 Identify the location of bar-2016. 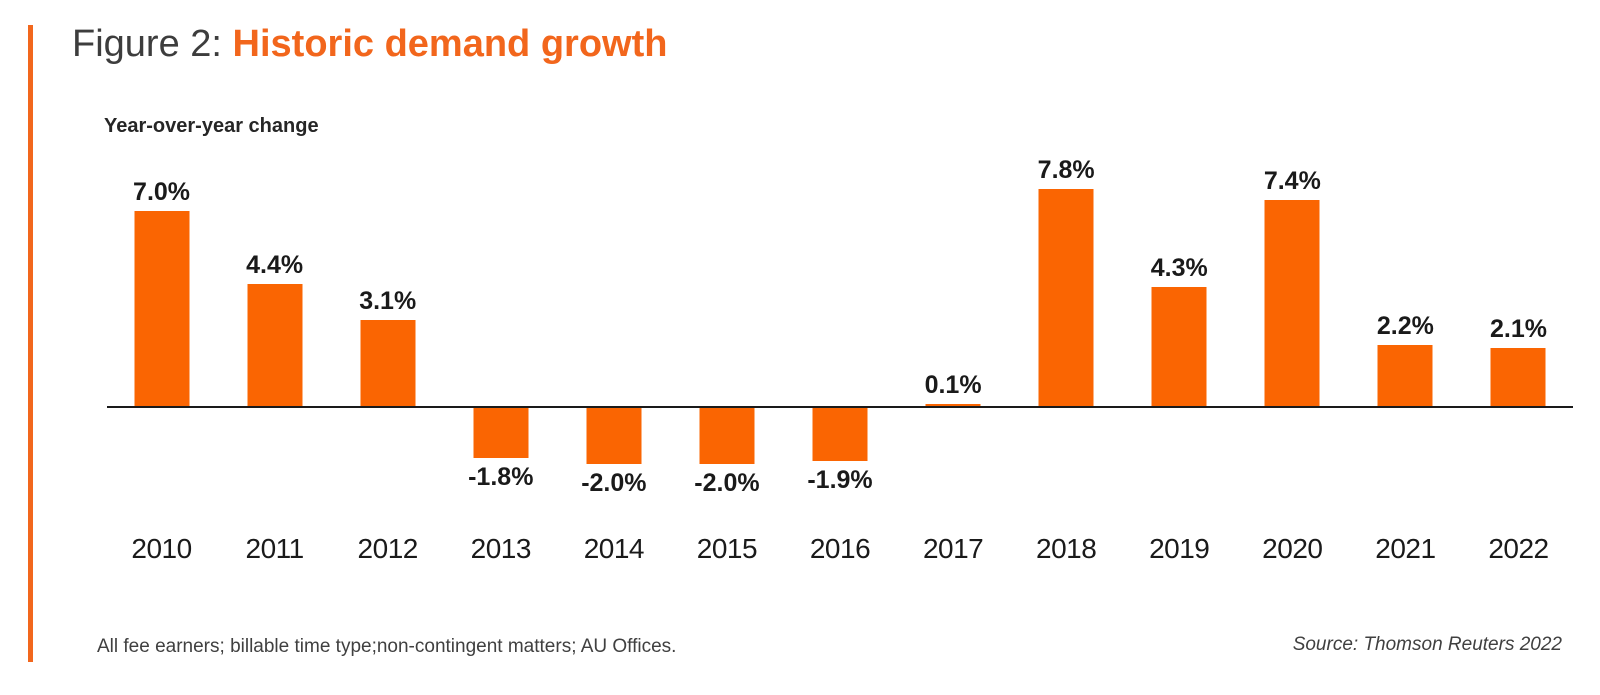
(840, 434).